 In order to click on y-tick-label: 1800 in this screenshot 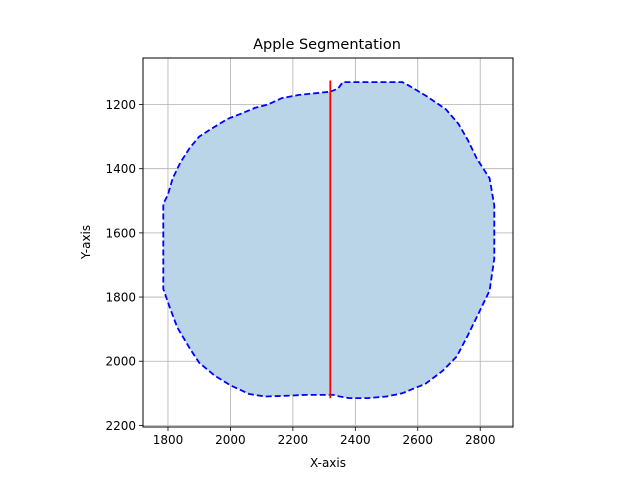, I will do `click(120, 298)`.